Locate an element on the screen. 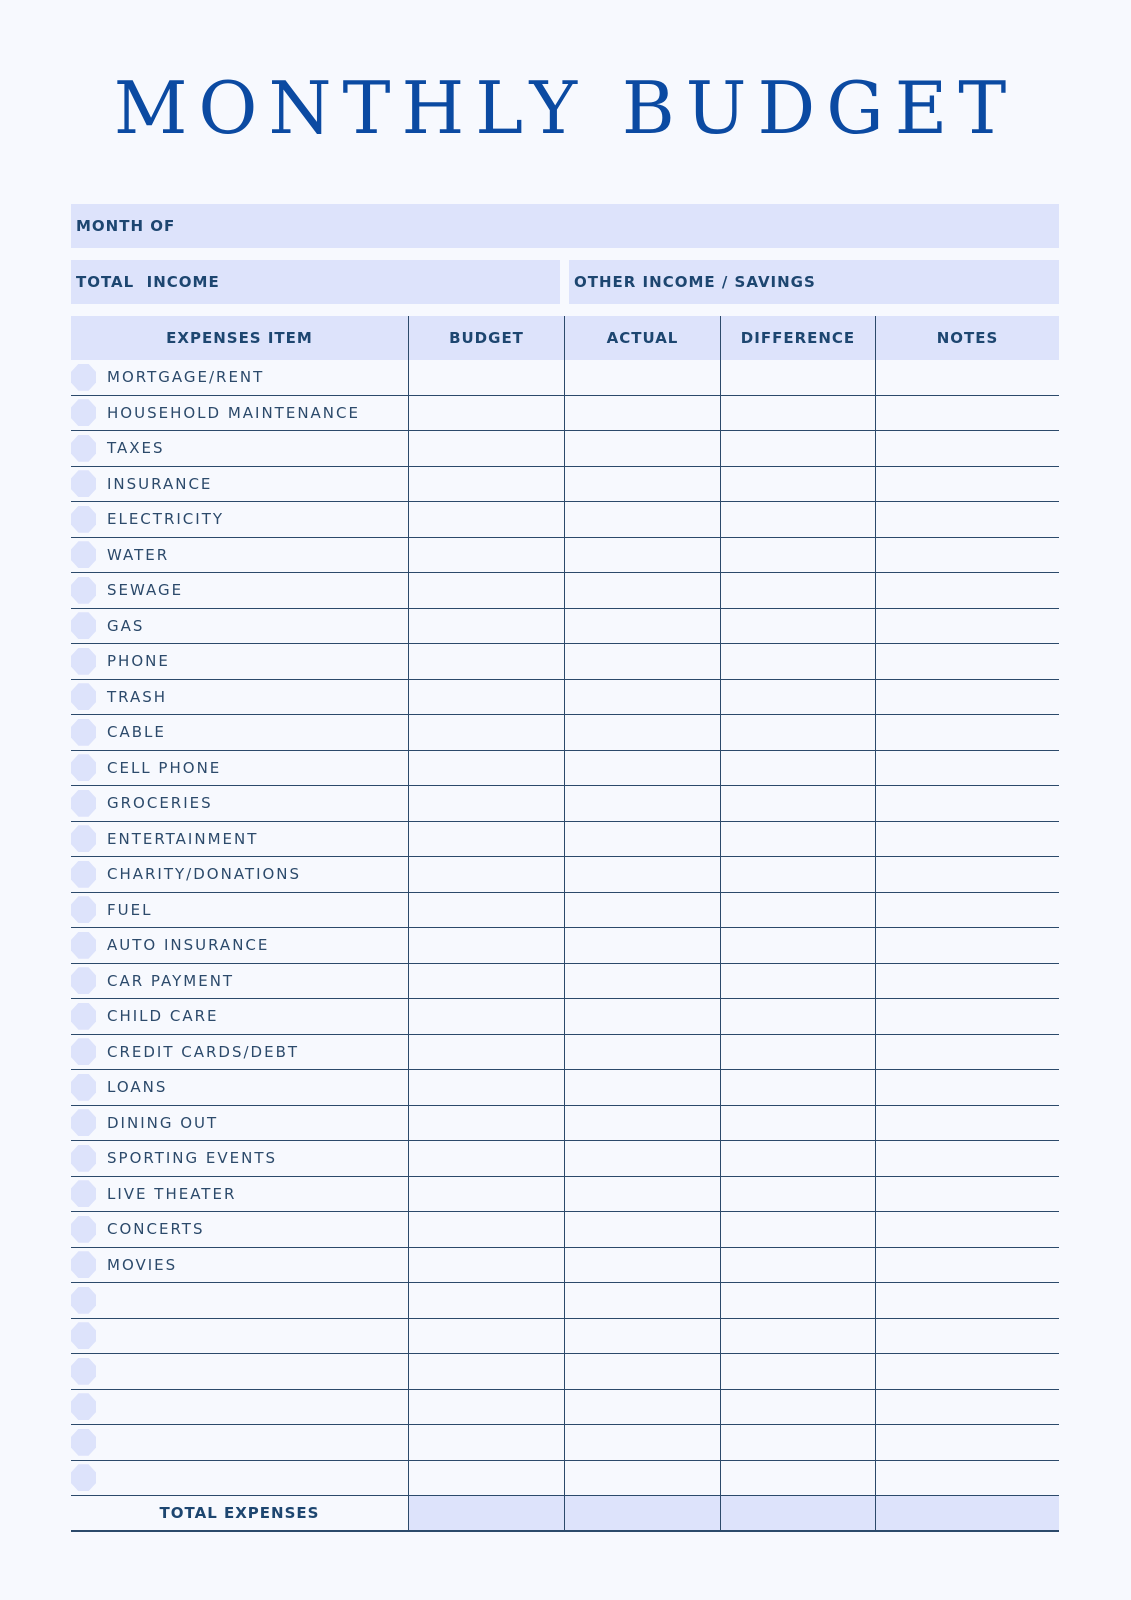  total-actual-cell is located at coordinates (642, 1513).